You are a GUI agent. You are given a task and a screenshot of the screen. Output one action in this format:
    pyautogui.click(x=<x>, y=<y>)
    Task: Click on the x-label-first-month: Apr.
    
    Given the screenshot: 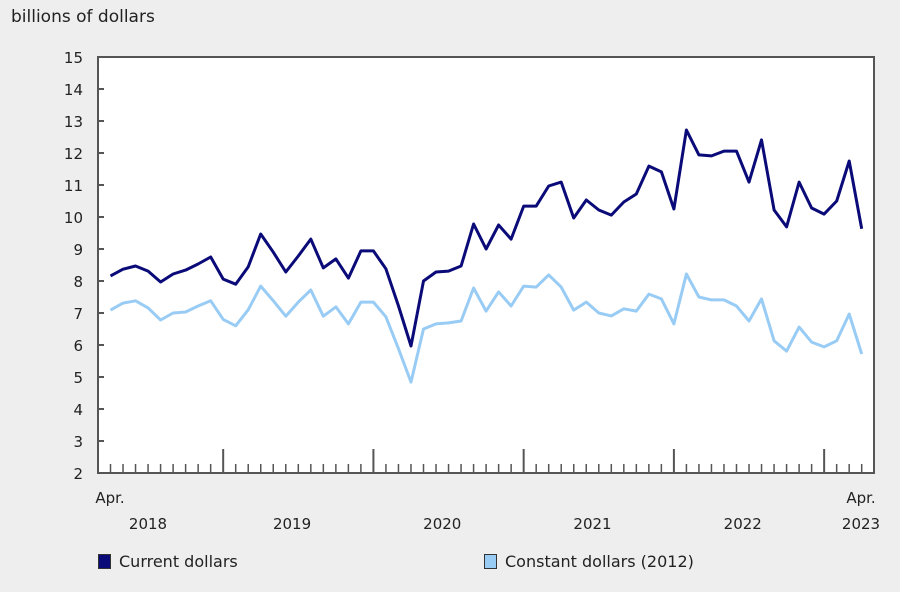 What is the action you would take?
    pyautogui.click(x=109, y=498)
    